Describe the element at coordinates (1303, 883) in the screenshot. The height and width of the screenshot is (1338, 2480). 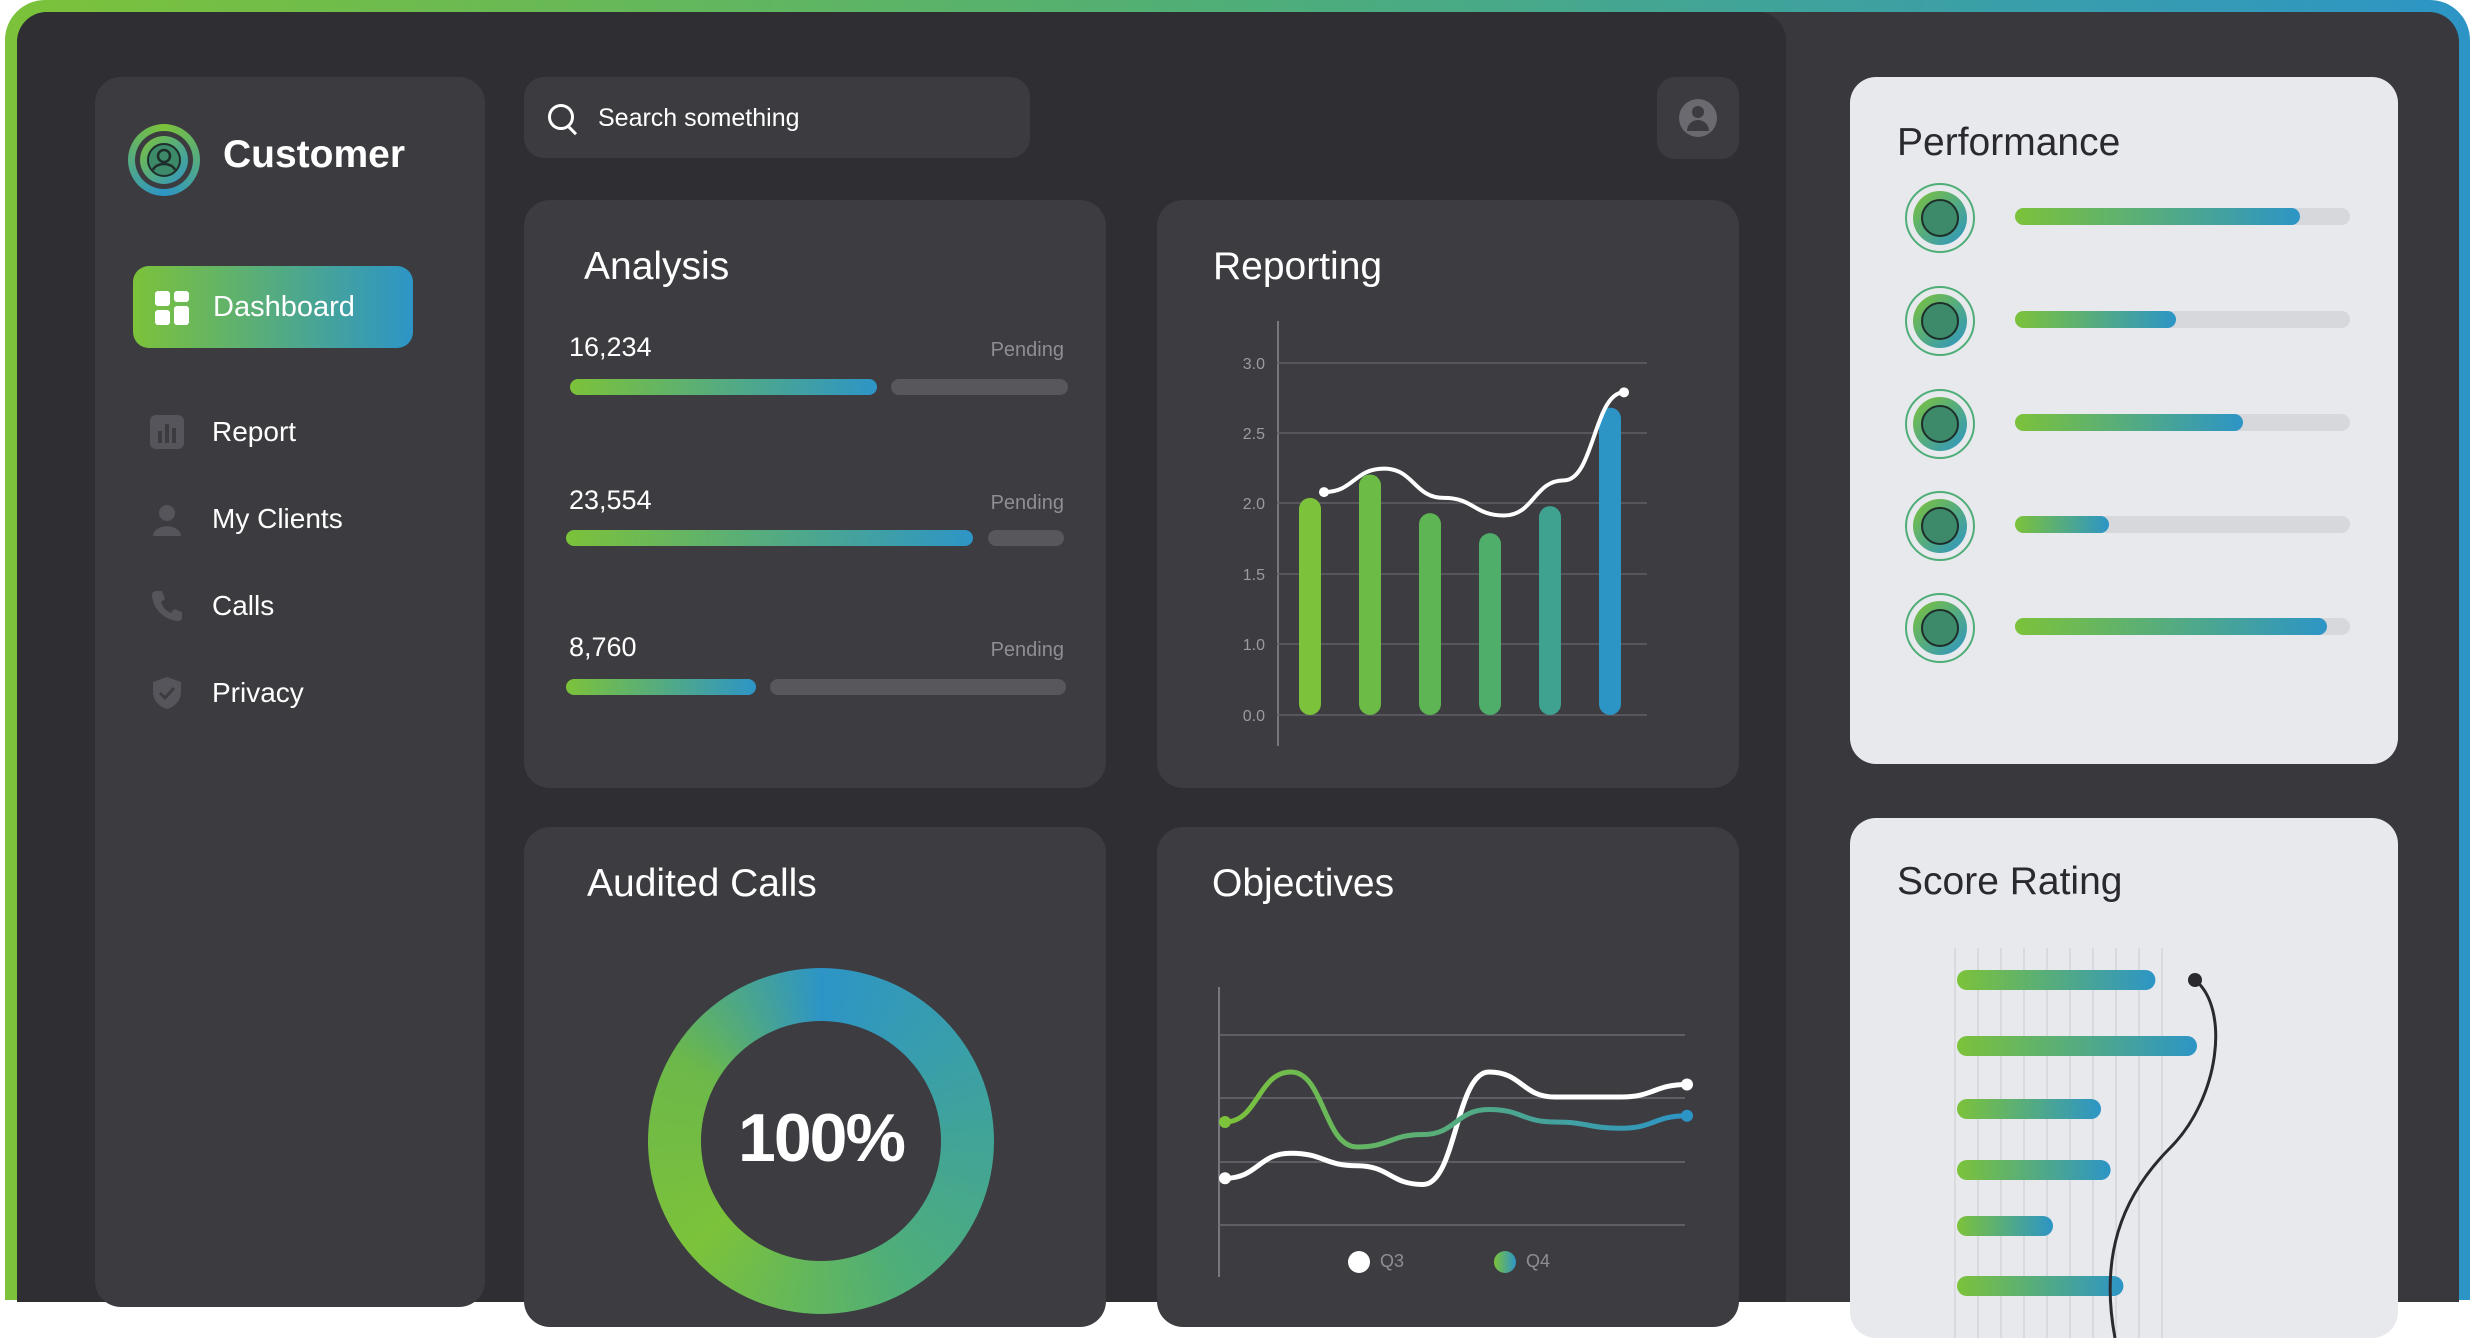
I see `card-title: Objectives` at that location.